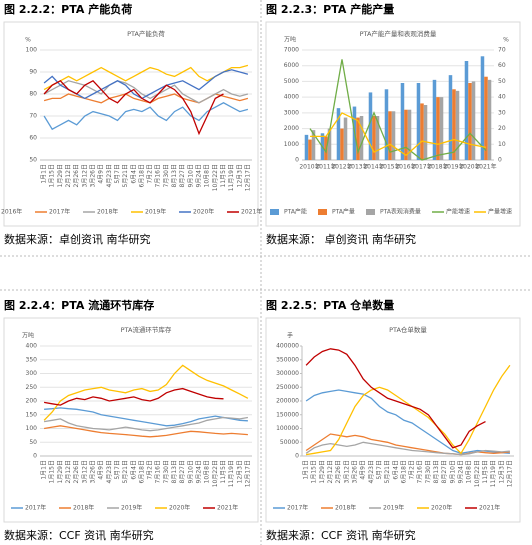  I want to click on legend-label: 产量增速, so click(500, 212).